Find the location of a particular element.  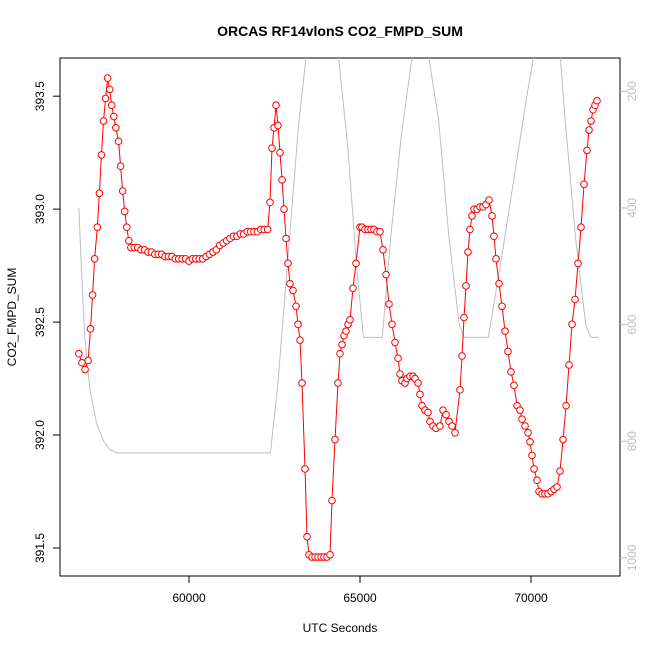

x-tick-label: 60000 is located at coordinates (189, 598).